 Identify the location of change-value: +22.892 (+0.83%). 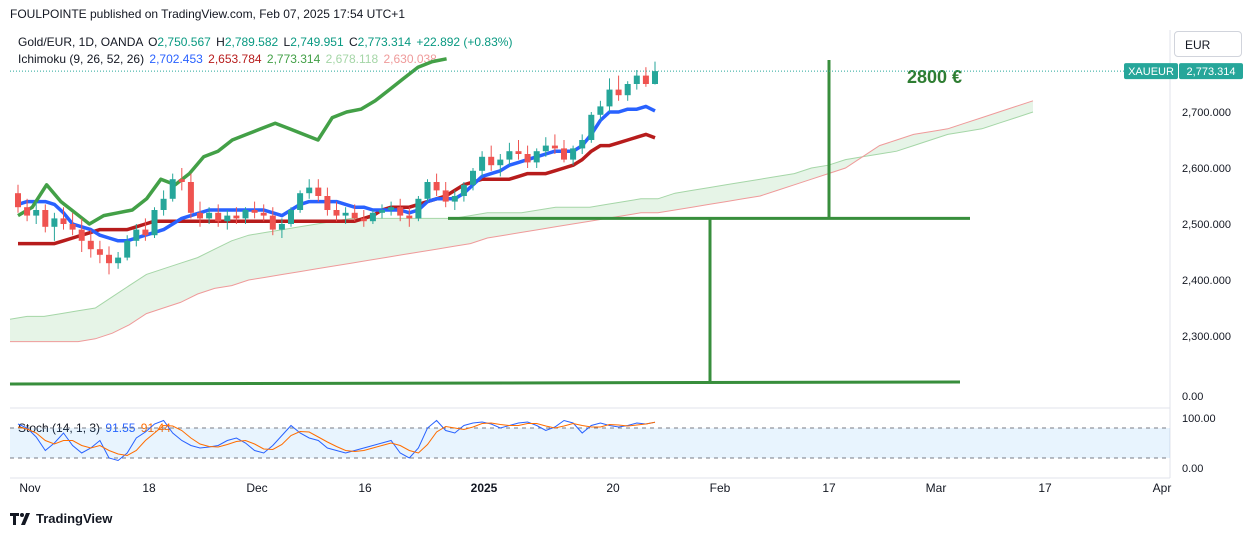
(464, 42).